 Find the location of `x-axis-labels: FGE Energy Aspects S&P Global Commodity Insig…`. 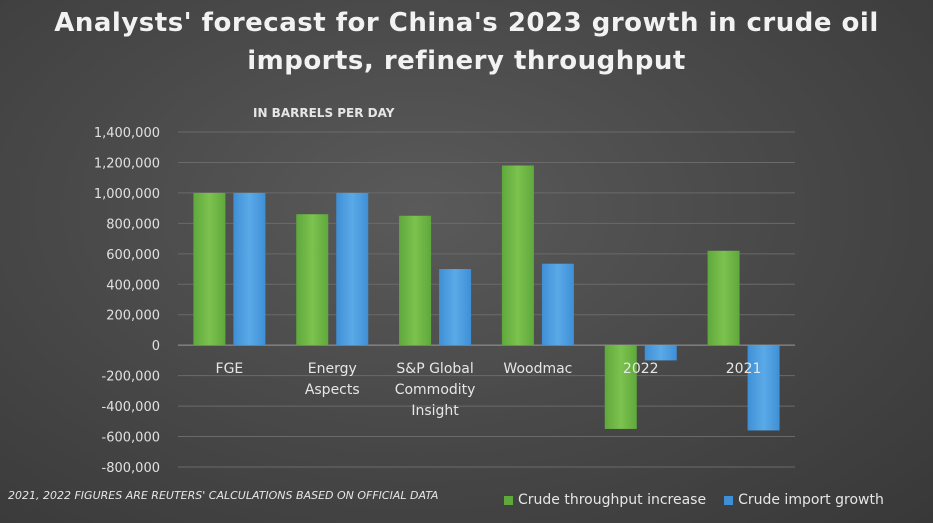

x-axis-labels: FGE Energy Aspects S&P Global Commodity Insig… is located at coordinates (489, 390).